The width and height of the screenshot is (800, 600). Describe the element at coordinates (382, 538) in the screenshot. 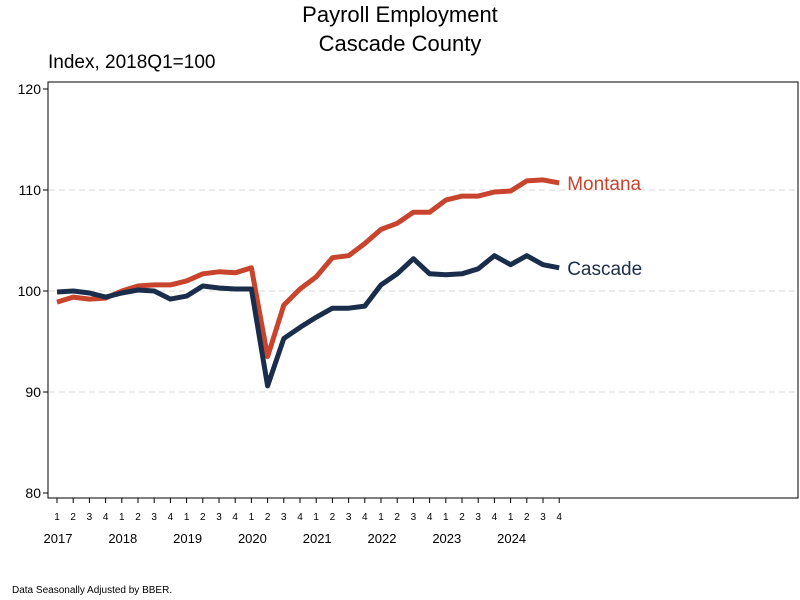

I see `x-tick-label-year: 2022` at that location.